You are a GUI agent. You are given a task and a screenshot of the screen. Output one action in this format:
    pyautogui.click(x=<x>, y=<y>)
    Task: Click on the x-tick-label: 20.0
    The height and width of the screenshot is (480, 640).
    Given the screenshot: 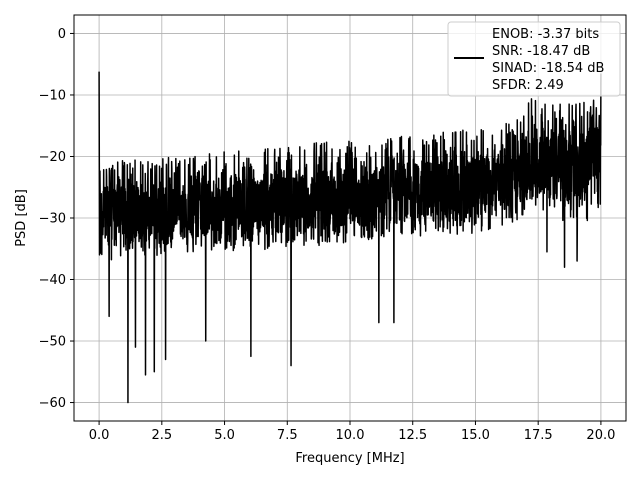 What is the action you would take?
    pyautogui.click(x=600, y=435)
    